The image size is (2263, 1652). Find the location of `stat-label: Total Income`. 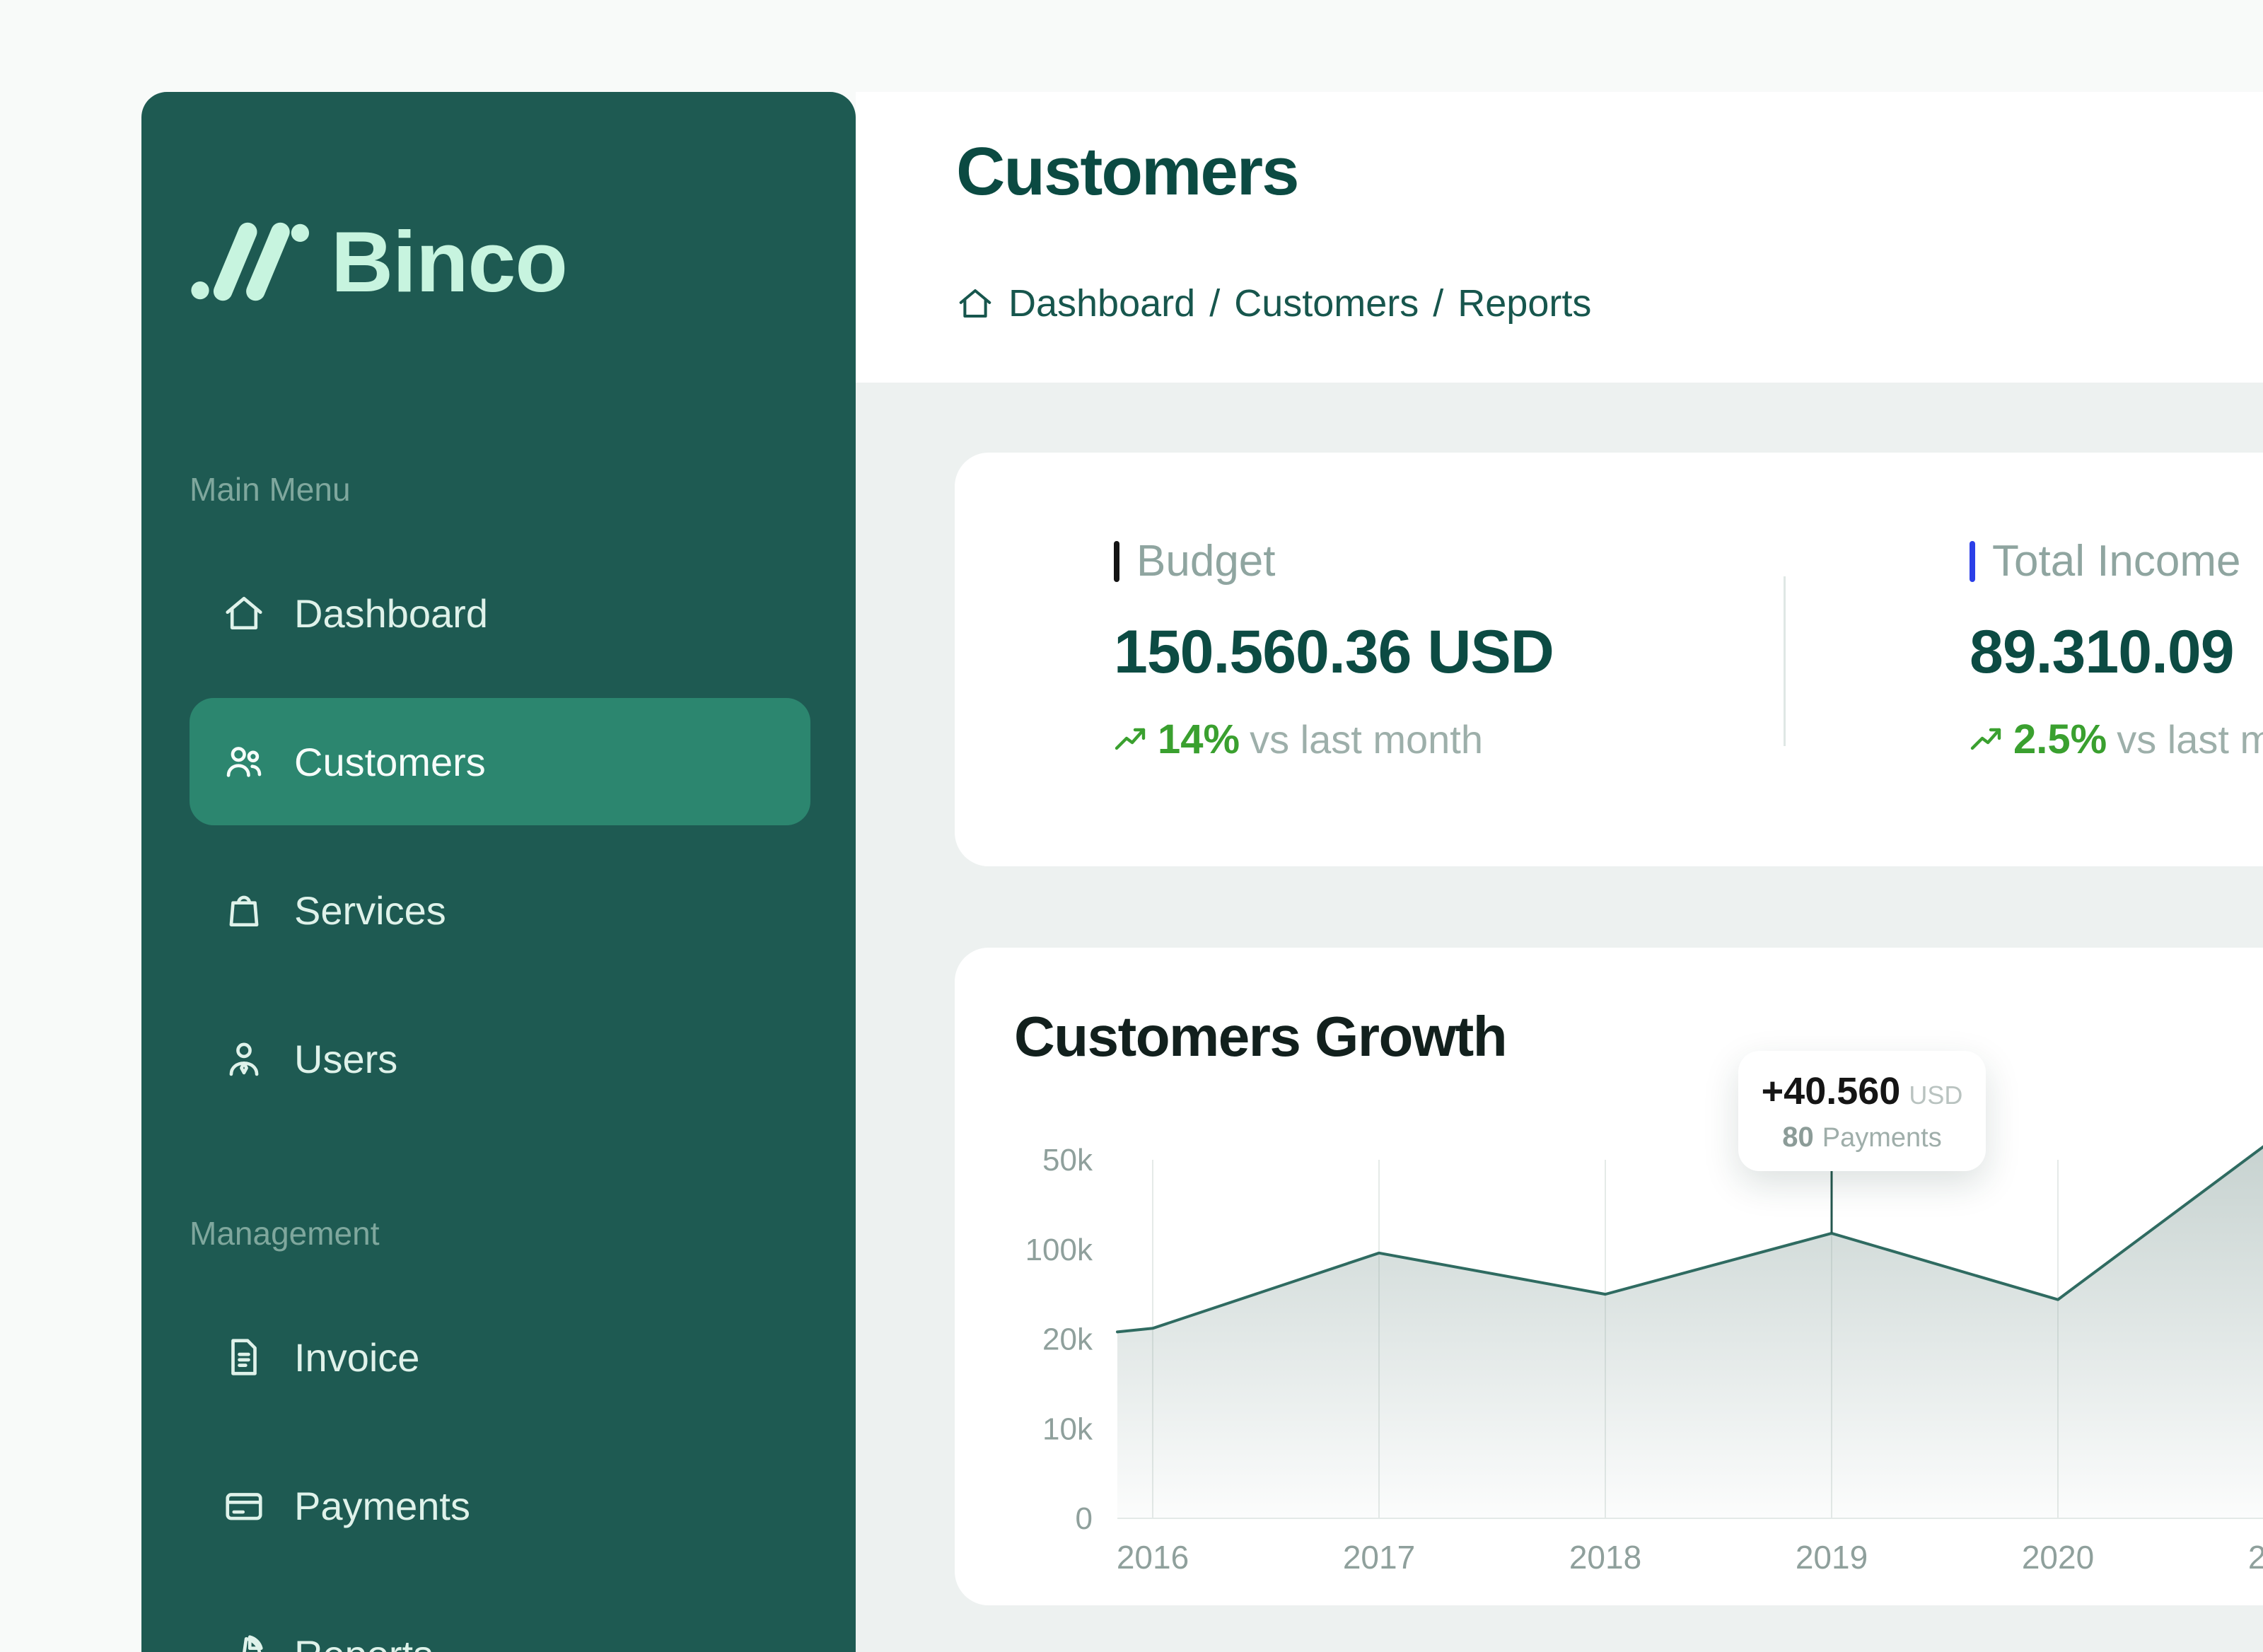

stat-label: Total Income is located at coordinates (2116, 561).